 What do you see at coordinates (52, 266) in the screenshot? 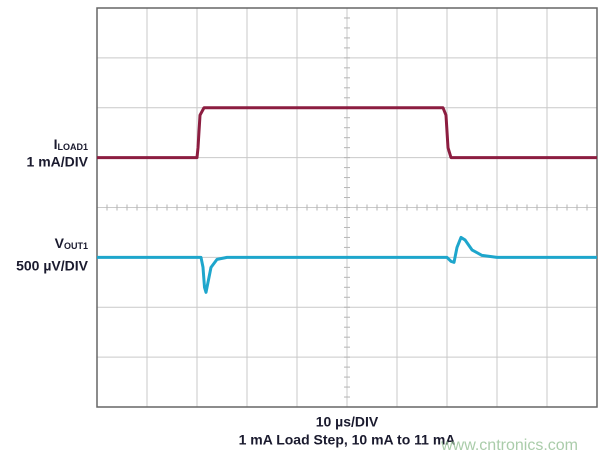
I see `trace-scale: 500 µV/DIV` at bounding box center [52, 266].